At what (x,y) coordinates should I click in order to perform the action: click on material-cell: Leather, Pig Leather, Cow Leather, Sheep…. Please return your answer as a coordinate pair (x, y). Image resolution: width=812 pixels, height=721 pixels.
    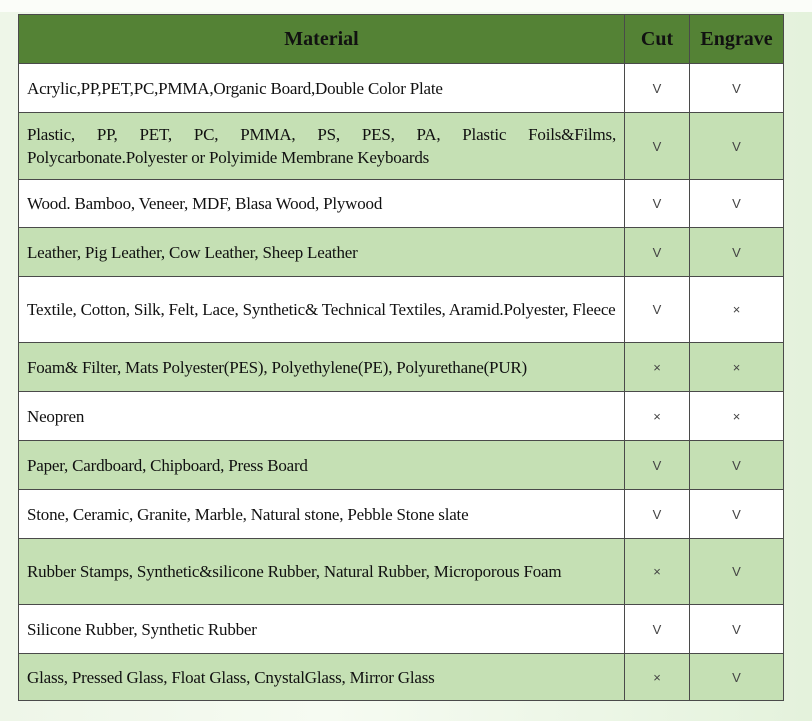
    Looking at the image, I should click on (321, 252).